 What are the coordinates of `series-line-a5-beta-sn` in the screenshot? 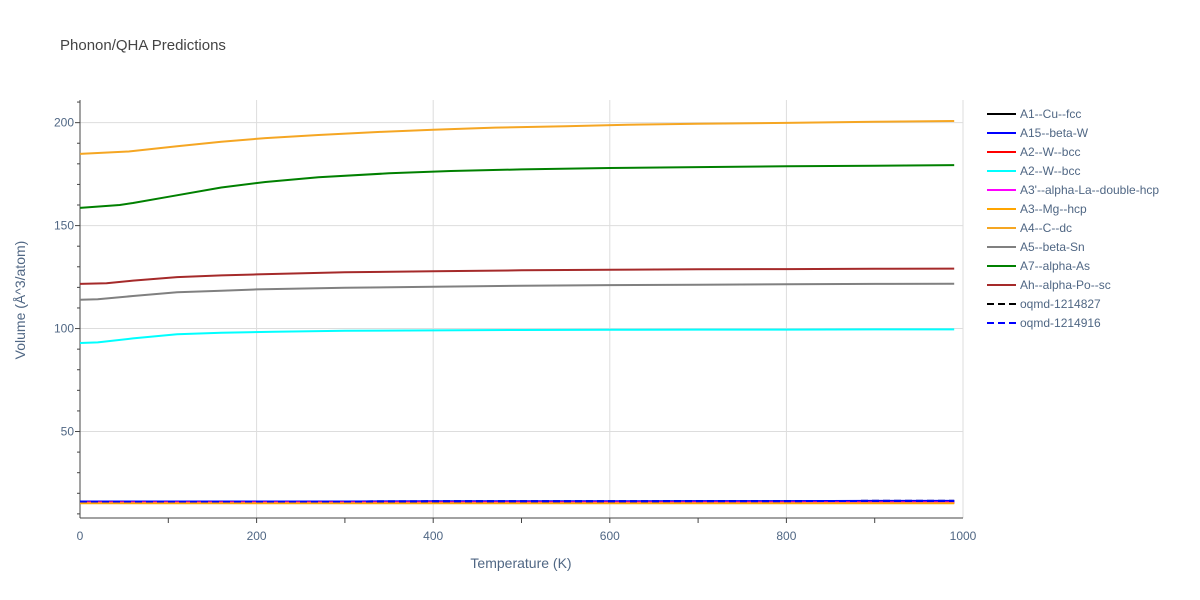 It's located at (517, 291).